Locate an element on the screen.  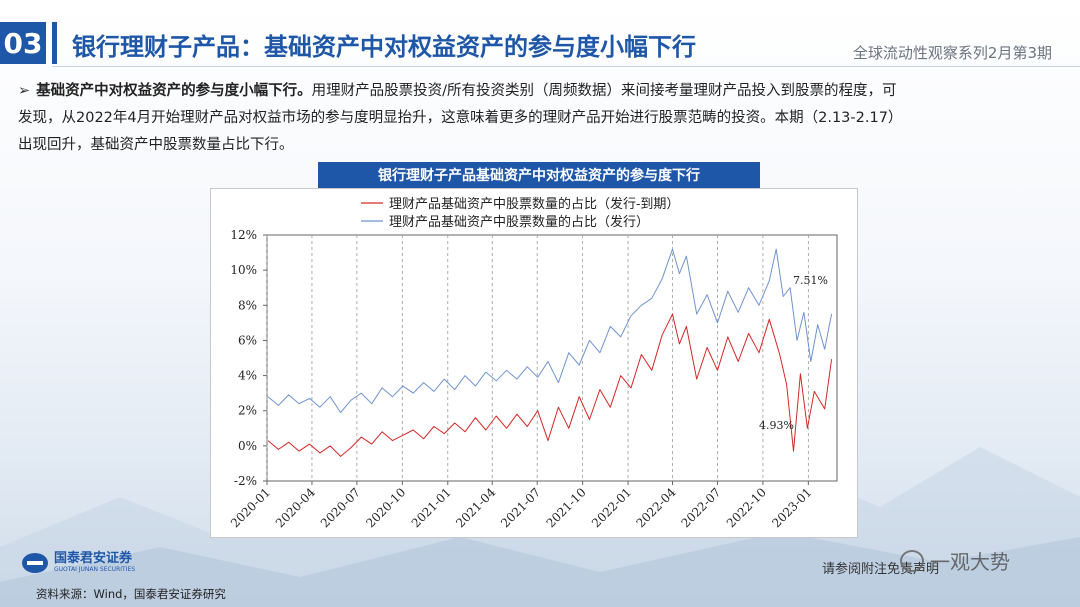
logo-icon is located at coordinates (35, 562).